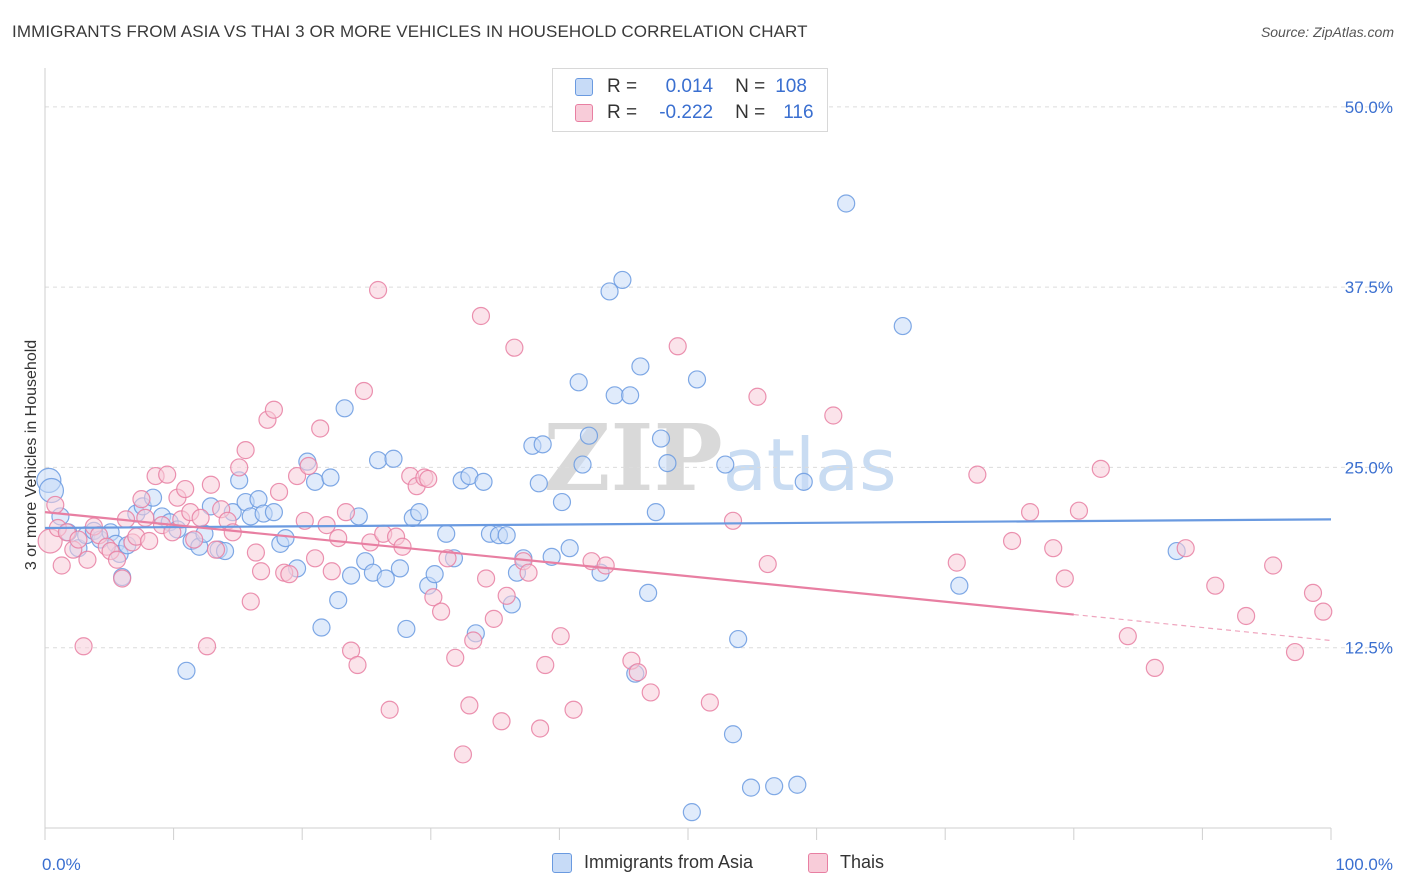 The image size is (1406, 892). Describe the element at coordinates (862, 862) in the screenshot. I see `series-name-thais: Thais` at that location.